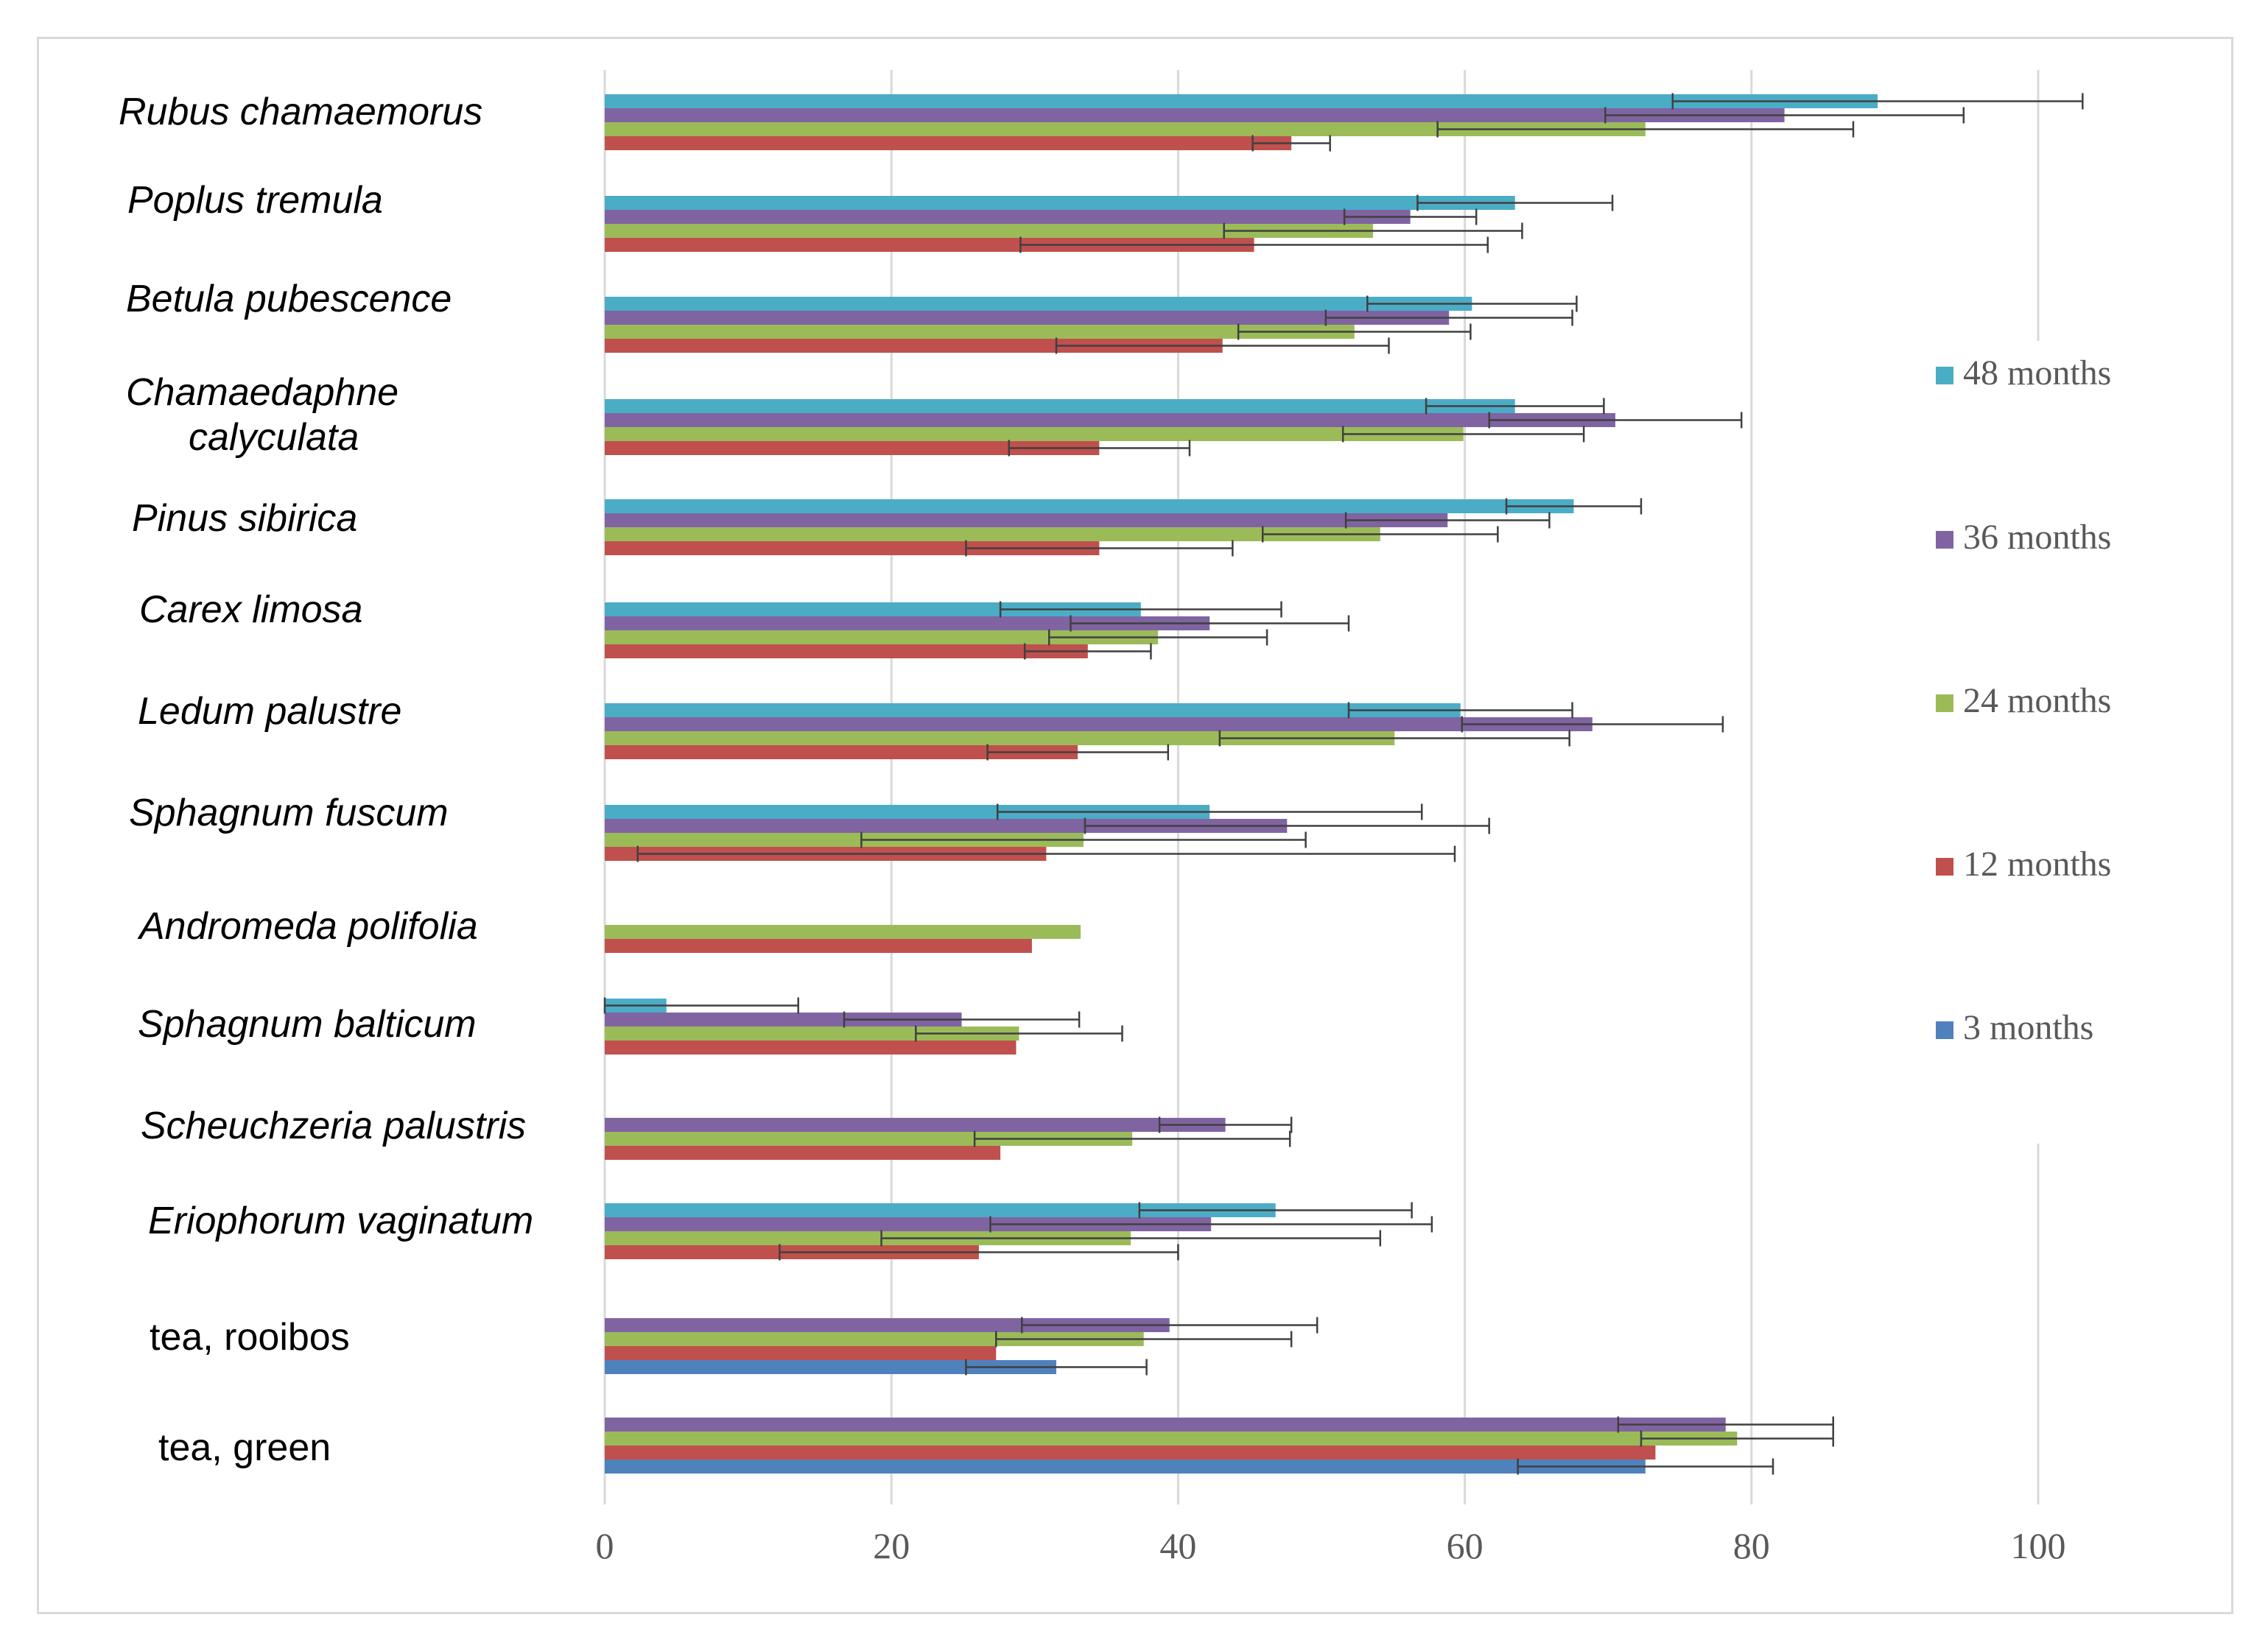  What do you see at coordinates (250, 609) in the screenshot?
I see `category-label-5: Carex limosa` at bounding box center [250, 609].